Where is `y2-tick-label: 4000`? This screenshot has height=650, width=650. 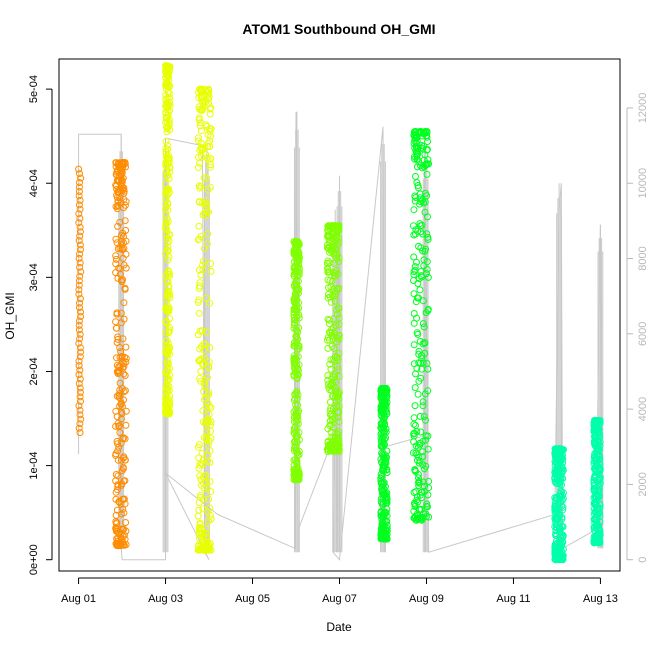 y2-tick-label: 4000 is located at coordinates (643, 409).